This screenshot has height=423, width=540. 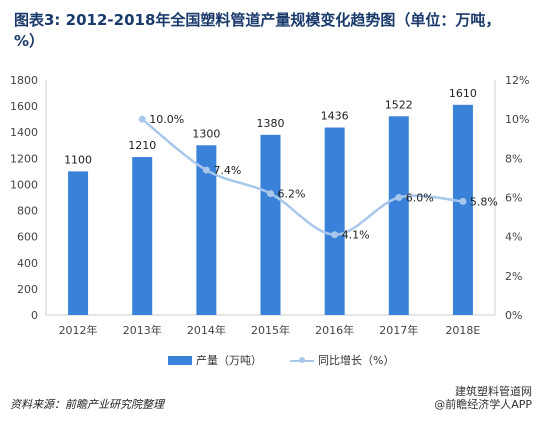 I want to click on x-tick-label: 2013年, so click(x=142, y=330).